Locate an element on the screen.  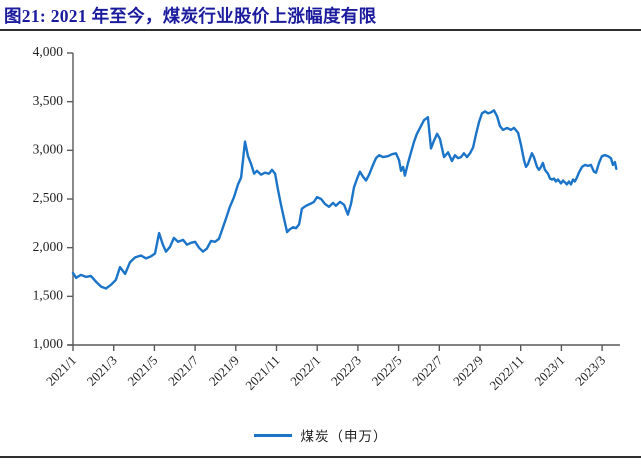
legend-line-swatch is located at coordinates (272, 435).